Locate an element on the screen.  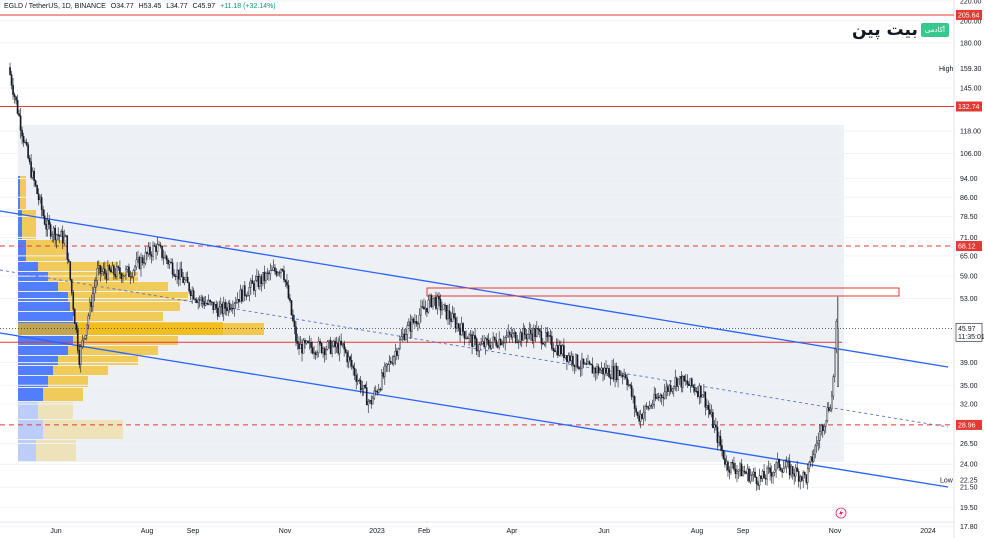
symbol-label: EGLD / TetherUS, 1D, BINANCE is located at coordinates (55, 6).